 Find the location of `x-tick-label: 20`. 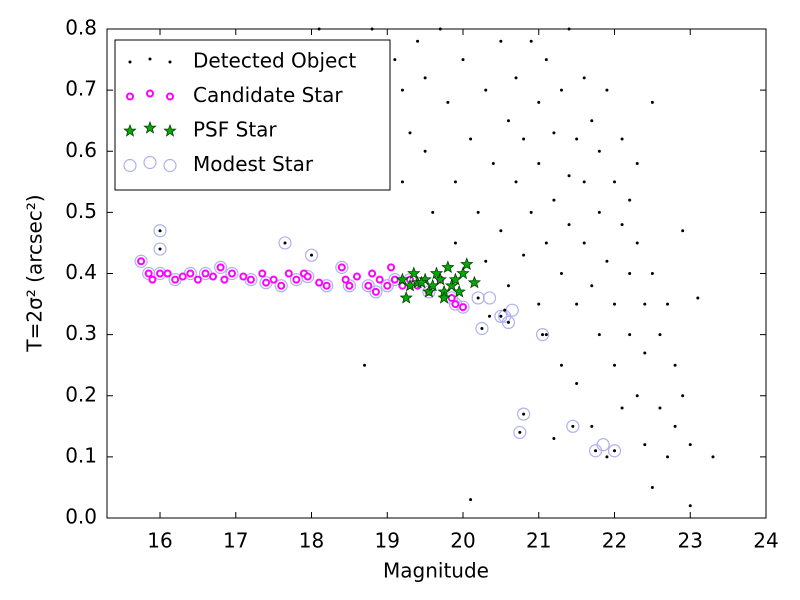

x-tick-label: 20 is located at coordinates (462, 541).